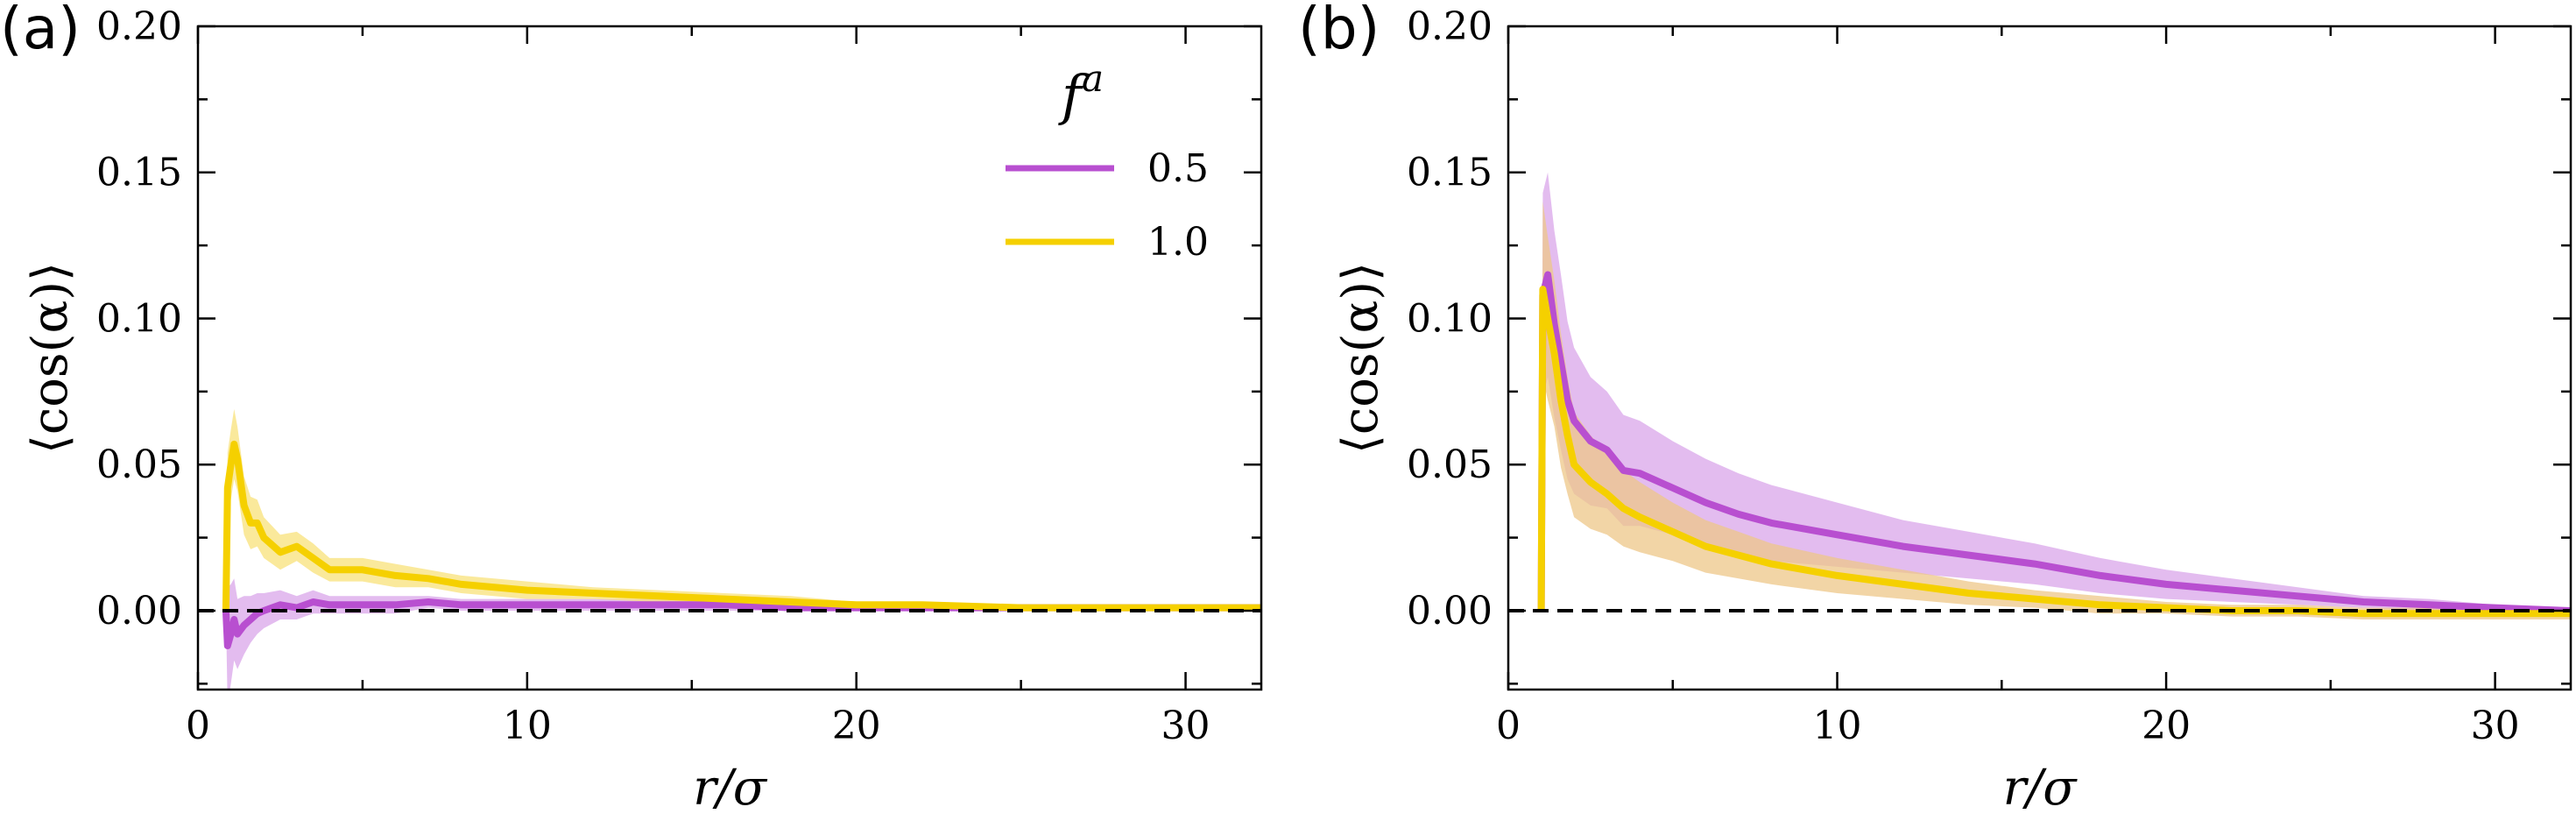 Image resolution: width=2576 pixels, height=828 pixels. Describe the element at coordinates (741, 526) in the screenshot. I see `series-line-1.0` at that location.